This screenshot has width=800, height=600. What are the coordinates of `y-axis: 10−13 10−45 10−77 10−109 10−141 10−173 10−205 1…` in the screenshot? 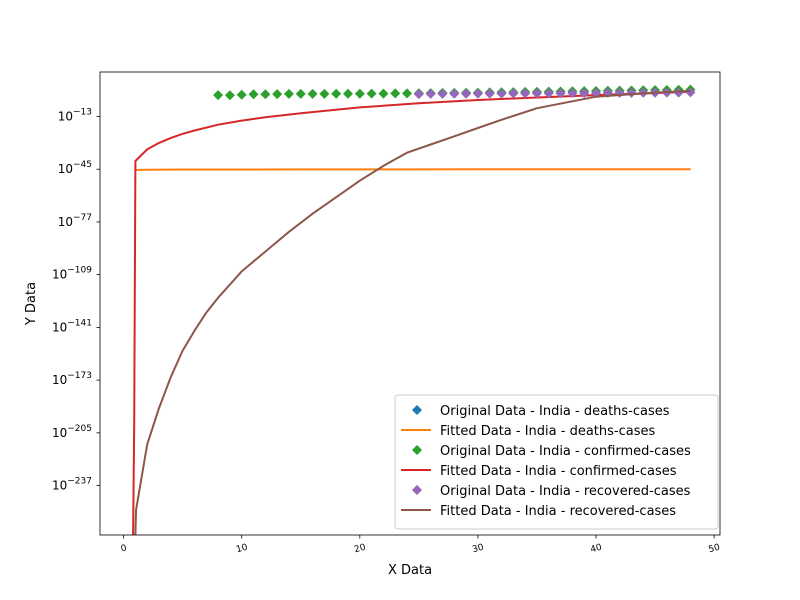 It's located at (76, 300).